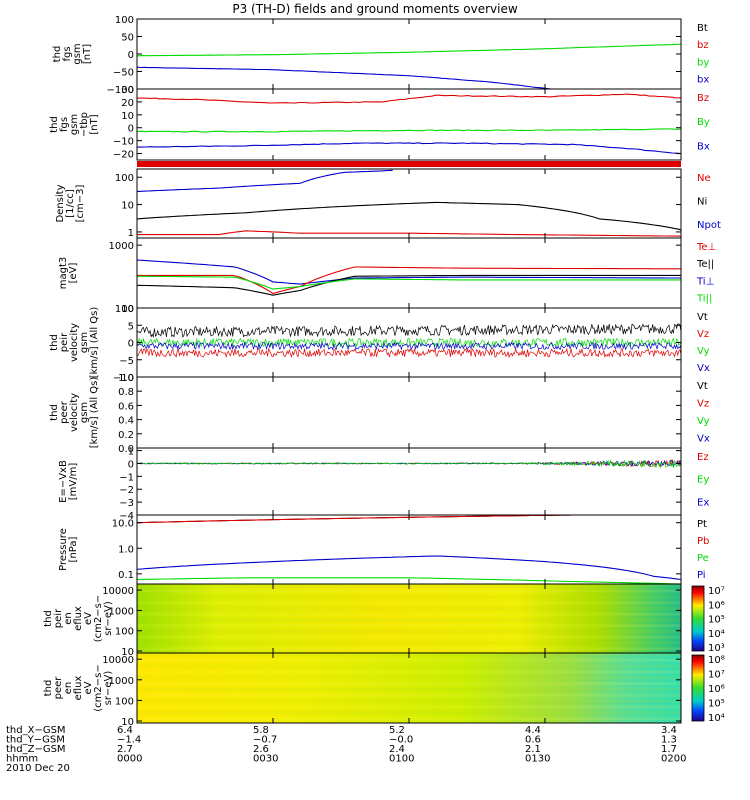 This screenshot has height=800, width=750. What do you see at coordinates (401, 759) in the screenshot?
I see `x-axis-value: 0100` at bounding box center [401, 759].